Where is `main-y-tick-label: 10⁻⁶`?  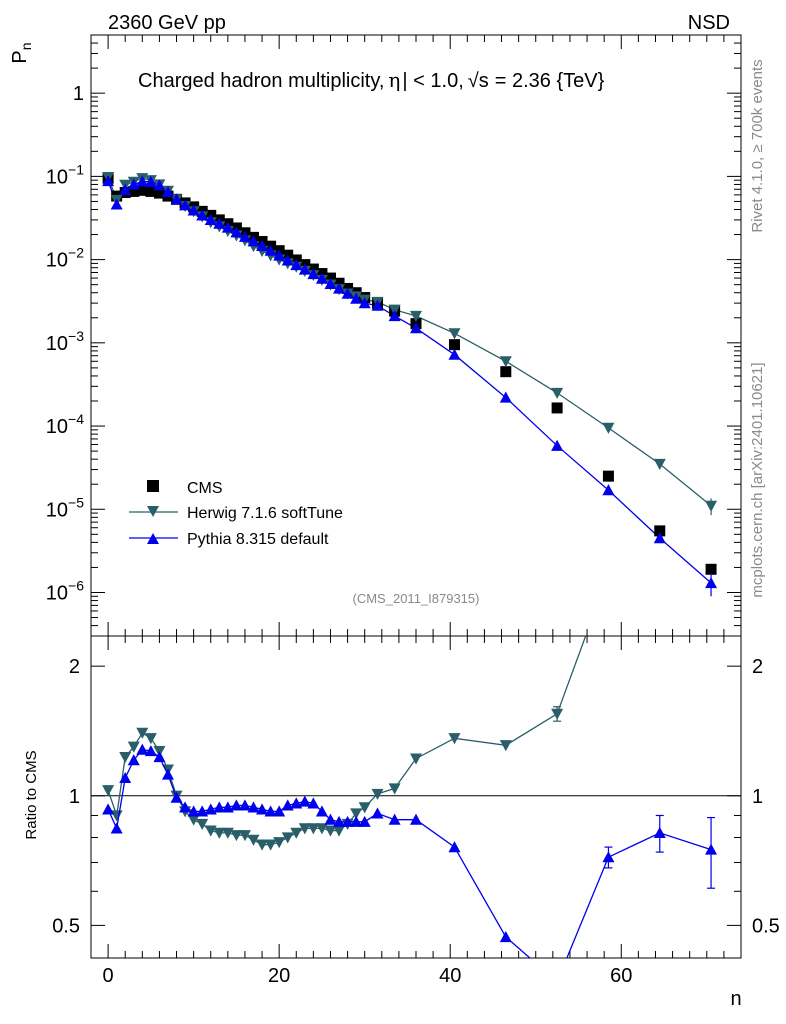 main-y-tick-label: 10⁻⁶ is located at coordinates (65, 590).